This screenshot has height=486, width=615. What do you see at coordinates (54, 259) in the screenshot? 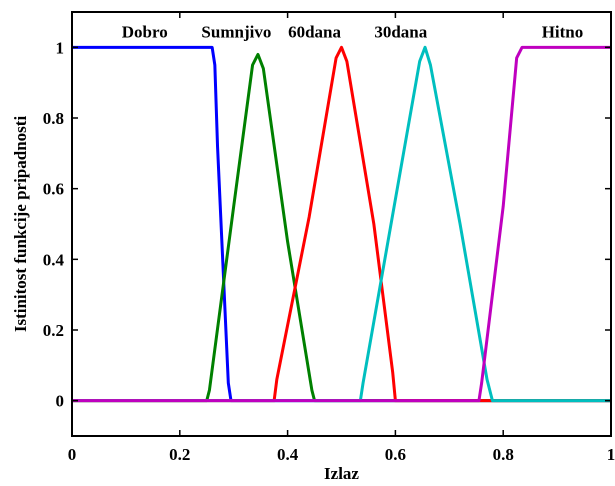
I see `y-tick-label-2: 0.4` at bounding box center [54, 259].